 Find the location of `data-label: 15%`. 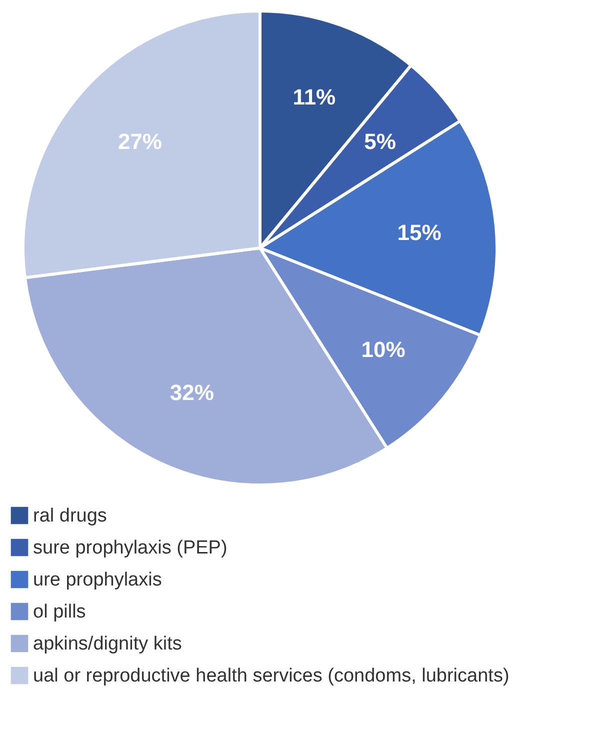

data-label: 15% is located at coordinates (419, 232).